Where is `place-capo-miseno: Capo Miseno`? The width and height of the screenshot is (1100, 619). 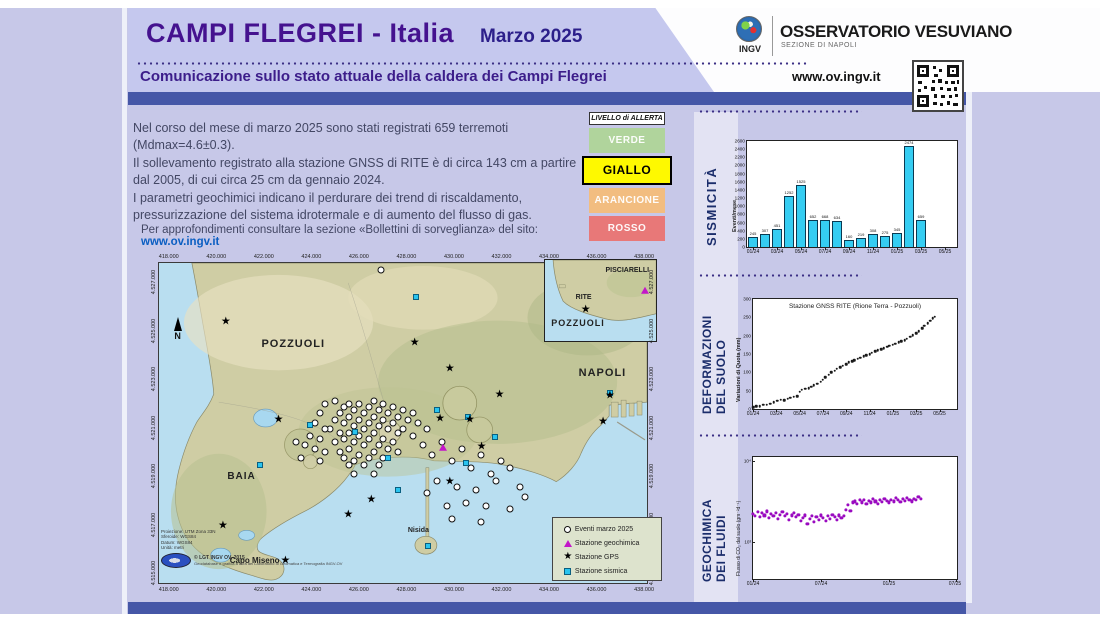 place-capo-miseno: Capo Miseno is located at coordinates (254, 560).